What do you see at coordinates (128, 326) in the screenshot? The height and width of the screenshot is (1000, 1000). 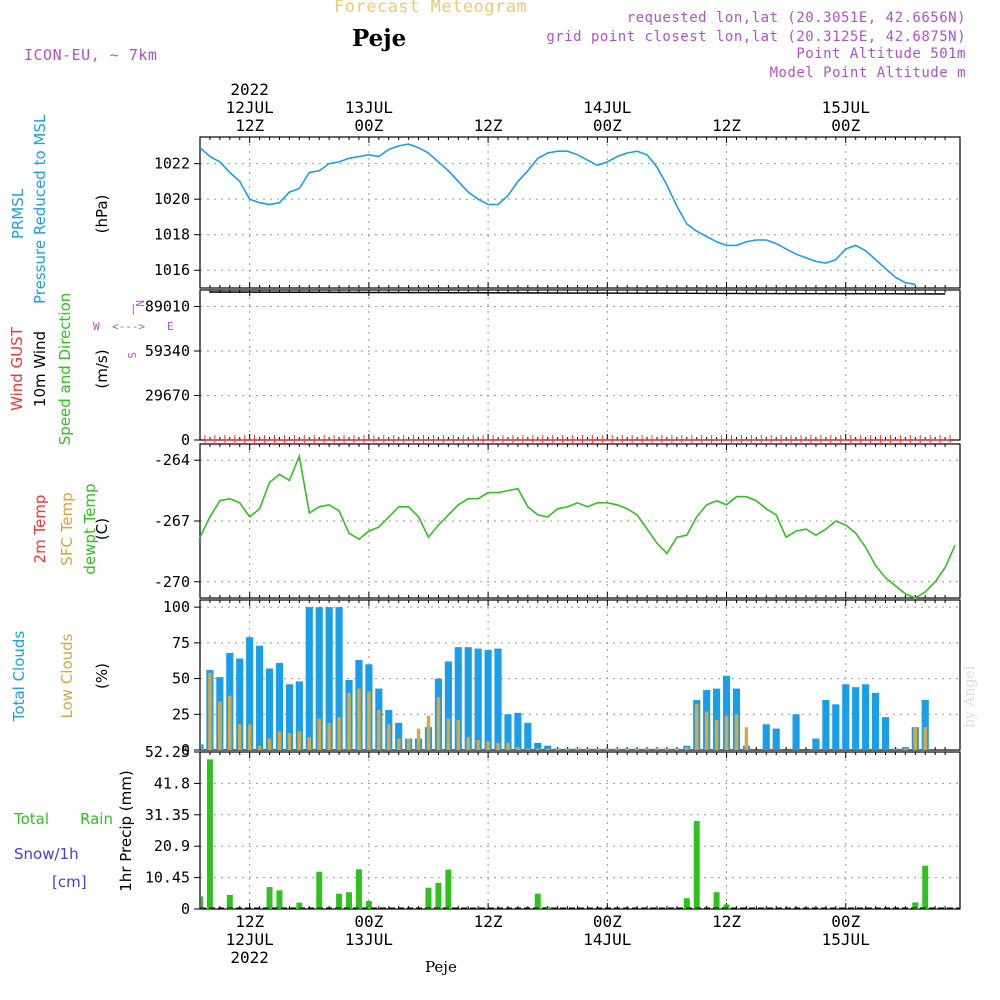 I see `compass-arrows: <--->` at bounding box center [128, 326].